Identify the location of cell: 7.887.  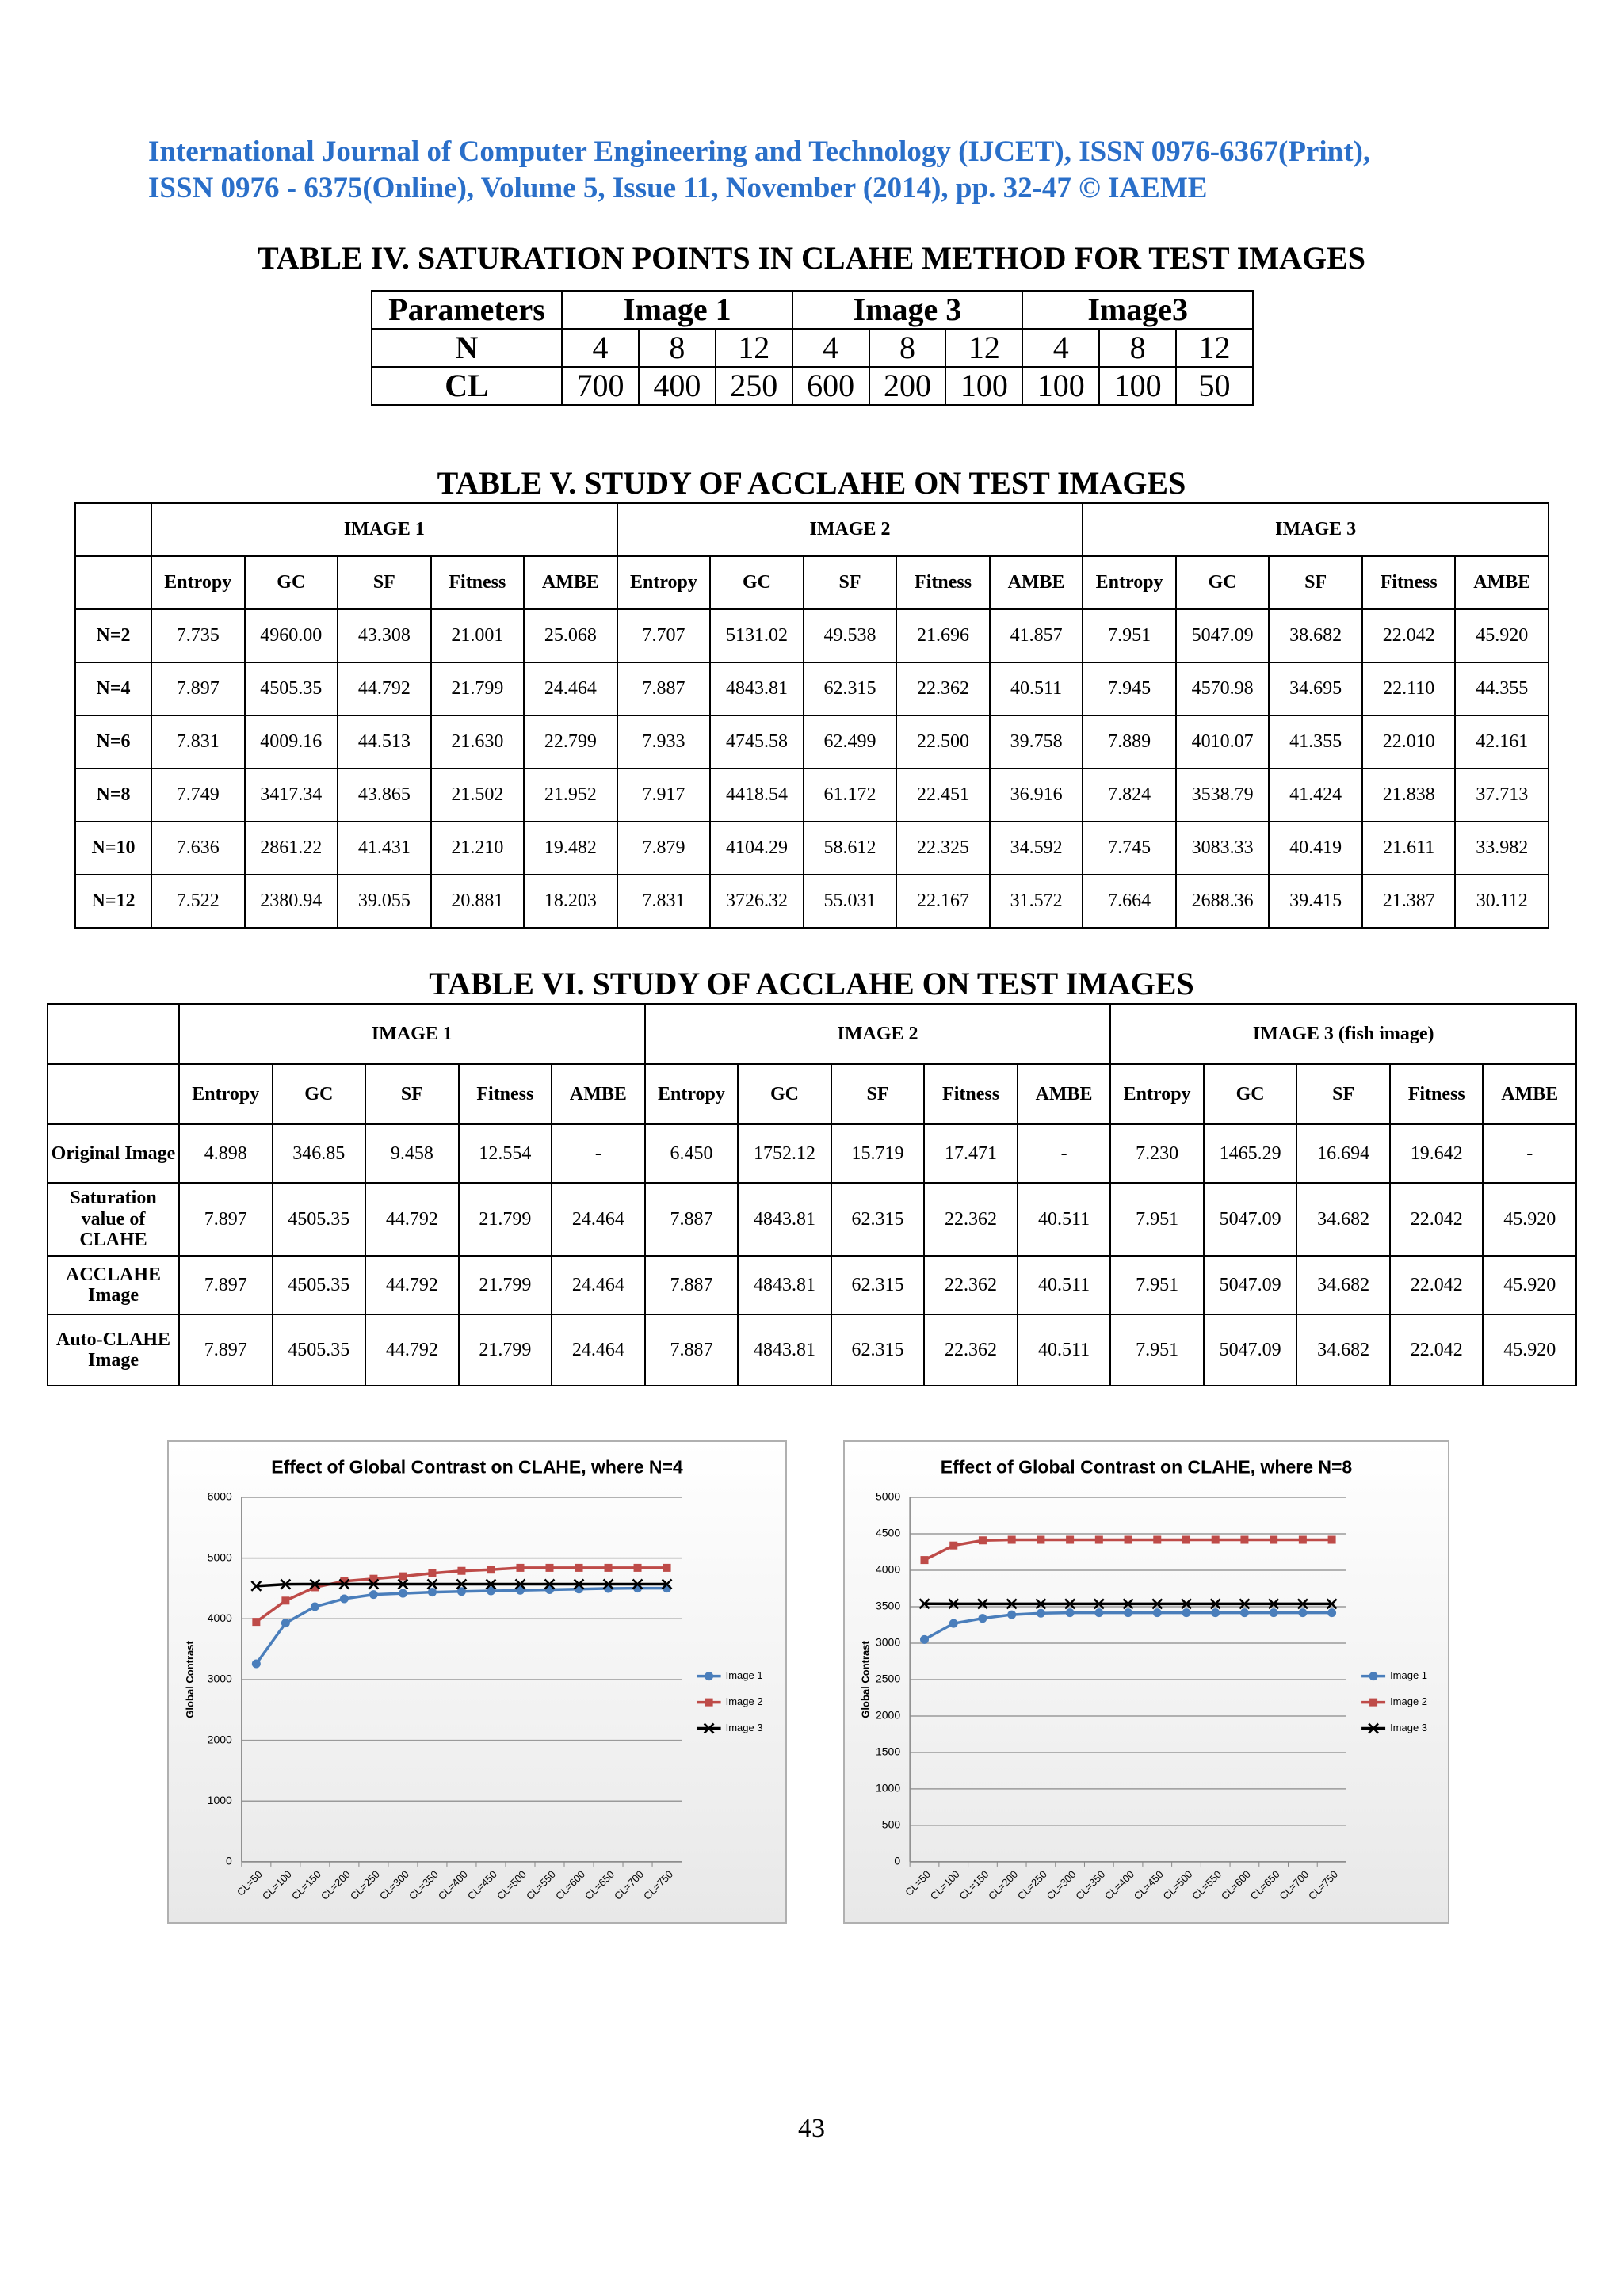
(691, 1219).